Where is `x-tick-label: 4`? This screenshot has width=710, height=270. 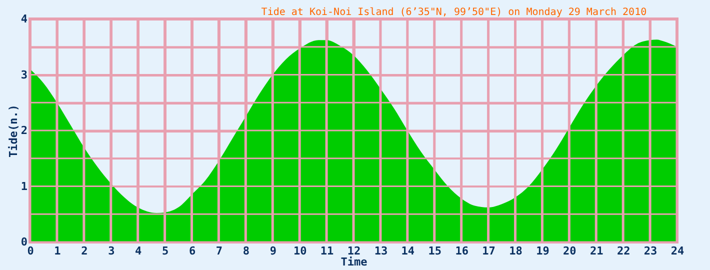 x-tick-label: 4 is located at coordinates (138, 251).